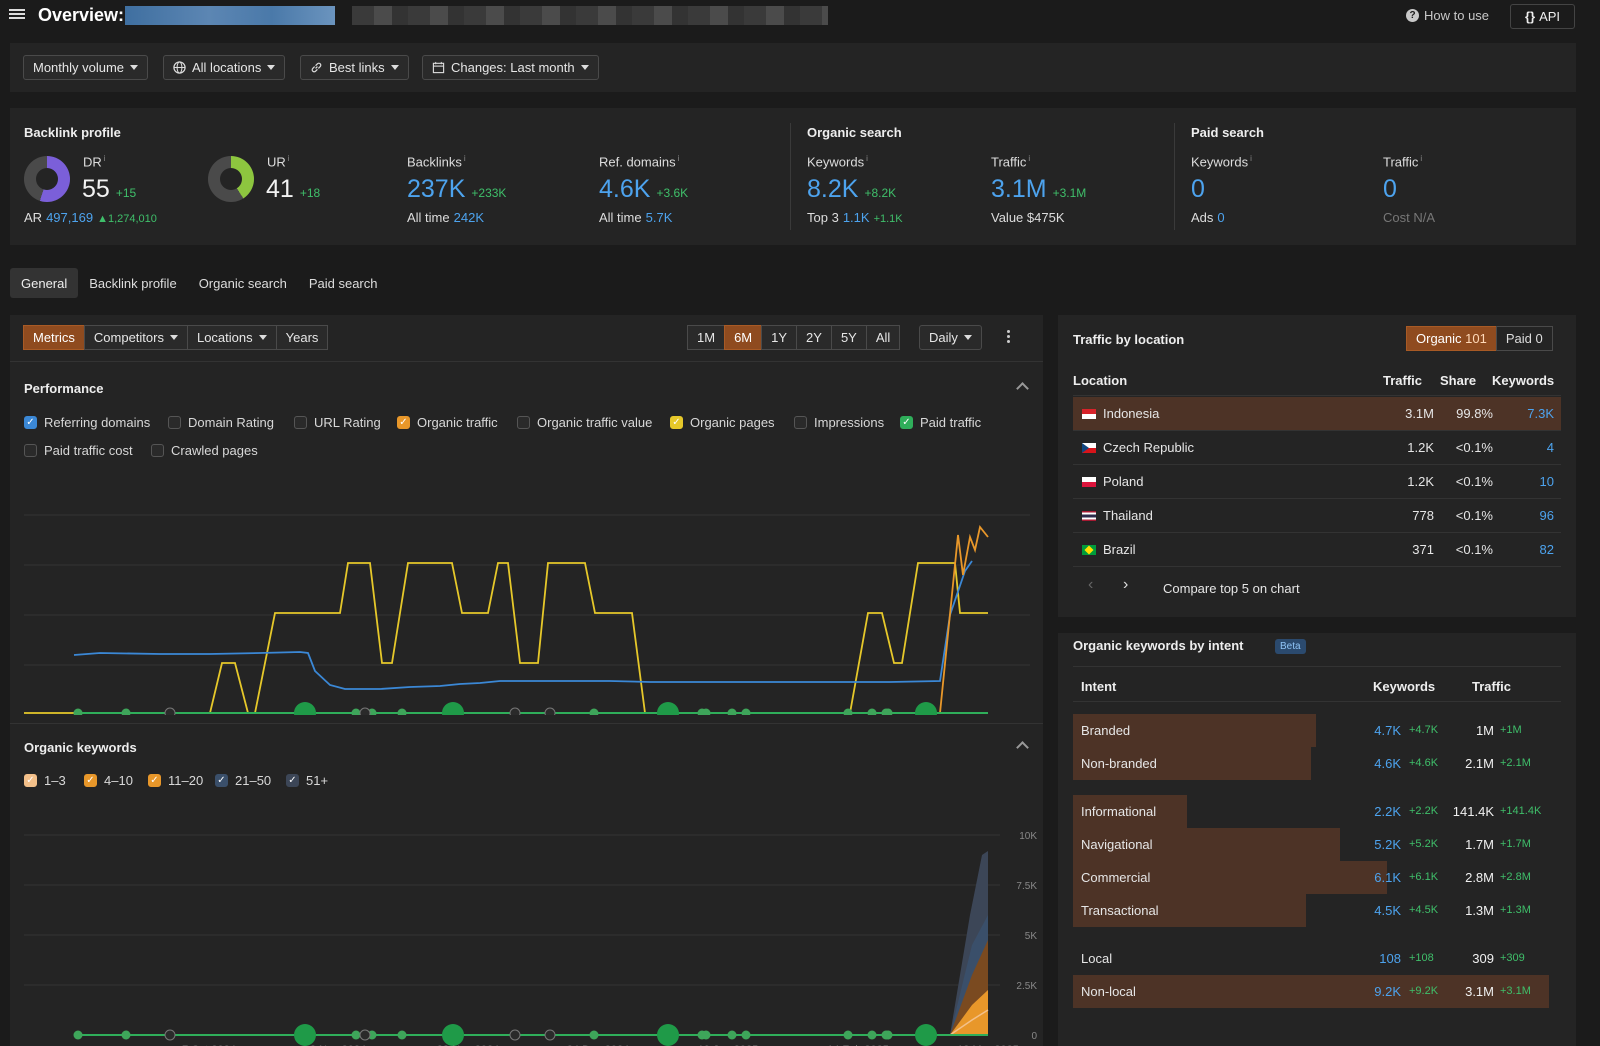  What do you see at coordinates (848, 337) in the screenshot?
I see `range-5y: 5Y` at bounding box center [848, 337].